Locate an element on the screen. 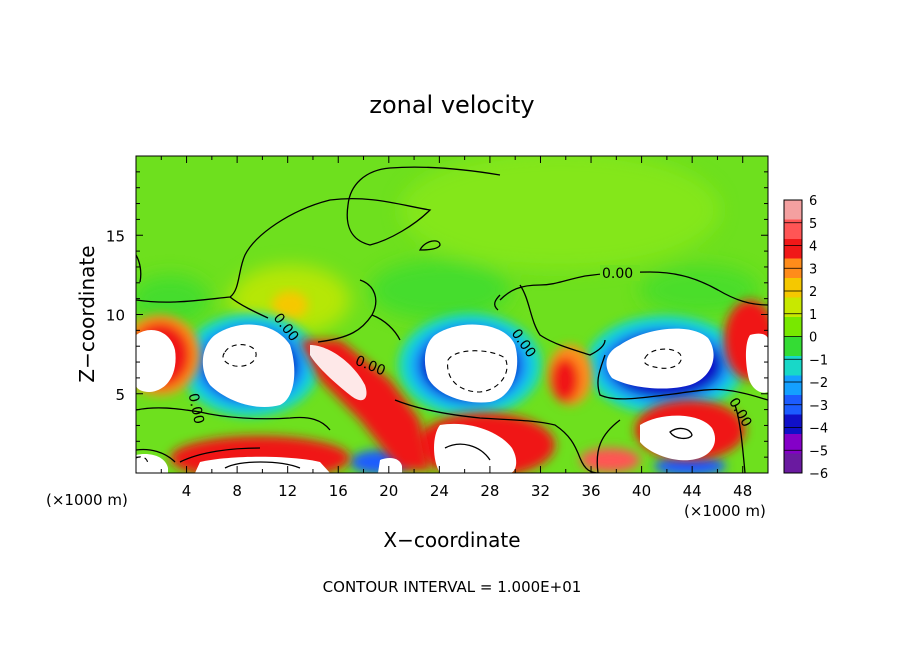 This screenshot has width=904, height=654. colorbar-label: 6 is located at coordinates (813, 201).